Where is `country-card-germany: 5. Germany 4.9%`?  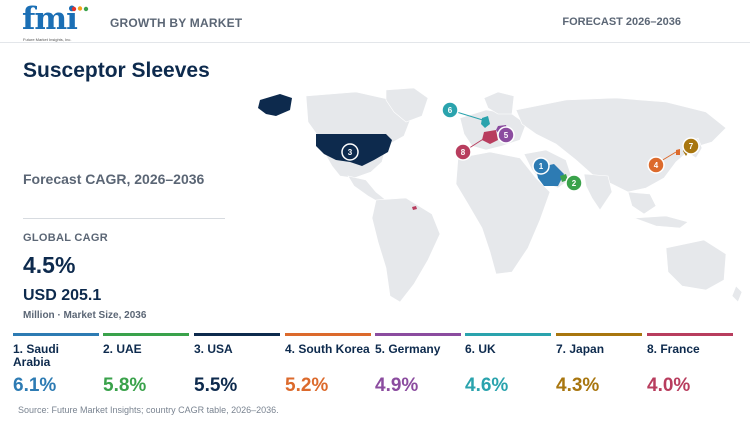
country-card-germany: 5. Germany 4.9% is located at coordinates (418, 364).